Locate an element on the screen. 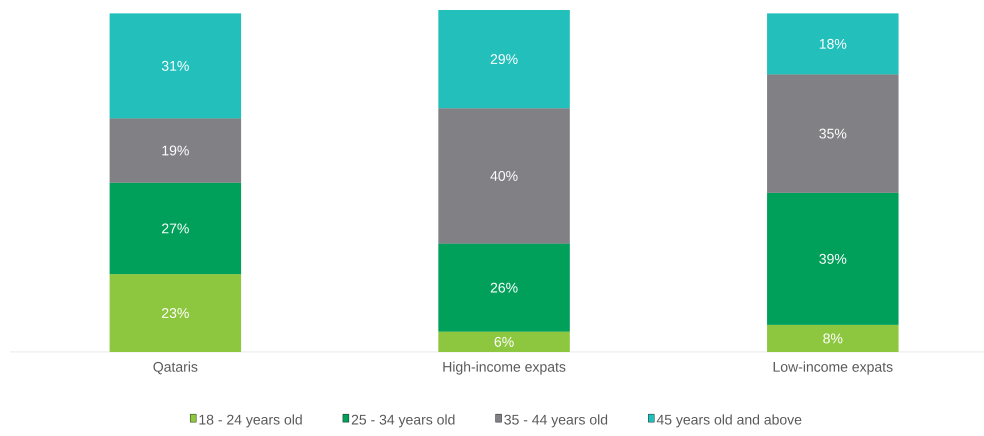 The image size is (984, 436). legend-label: 35 - 44 years old is located at coordinates (556, 421).